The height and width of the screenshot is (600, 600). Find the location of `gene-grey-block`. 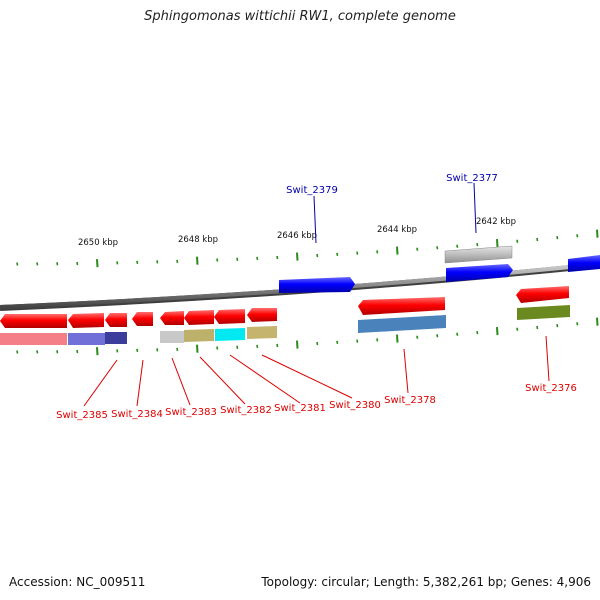

gene-grey-block is located at coordinates (478, 254).